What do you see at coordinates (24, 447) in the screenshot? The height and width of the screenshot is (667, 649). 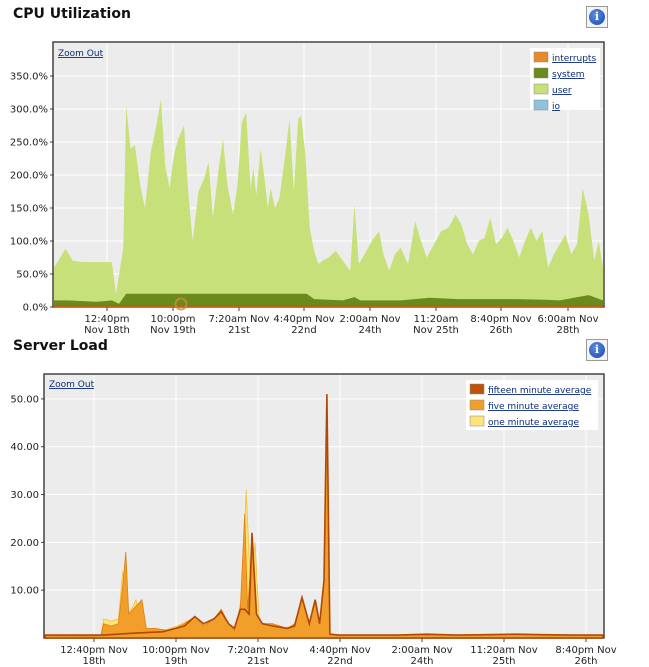 I see `y-tick-label: 40.00` at bounding box center [24, 447].